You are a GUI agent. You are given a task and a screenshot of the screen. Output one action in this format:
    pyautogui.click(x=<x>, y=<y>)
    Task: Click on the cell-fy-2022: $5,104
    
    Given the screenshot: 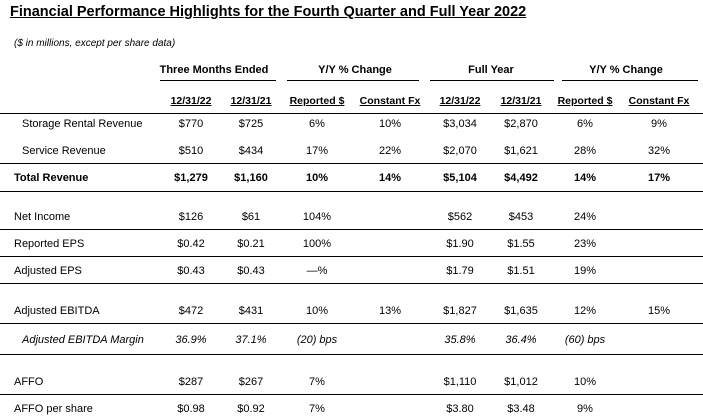 What is the action you would take?
    pyautogui.click(x=460, y=178)
    